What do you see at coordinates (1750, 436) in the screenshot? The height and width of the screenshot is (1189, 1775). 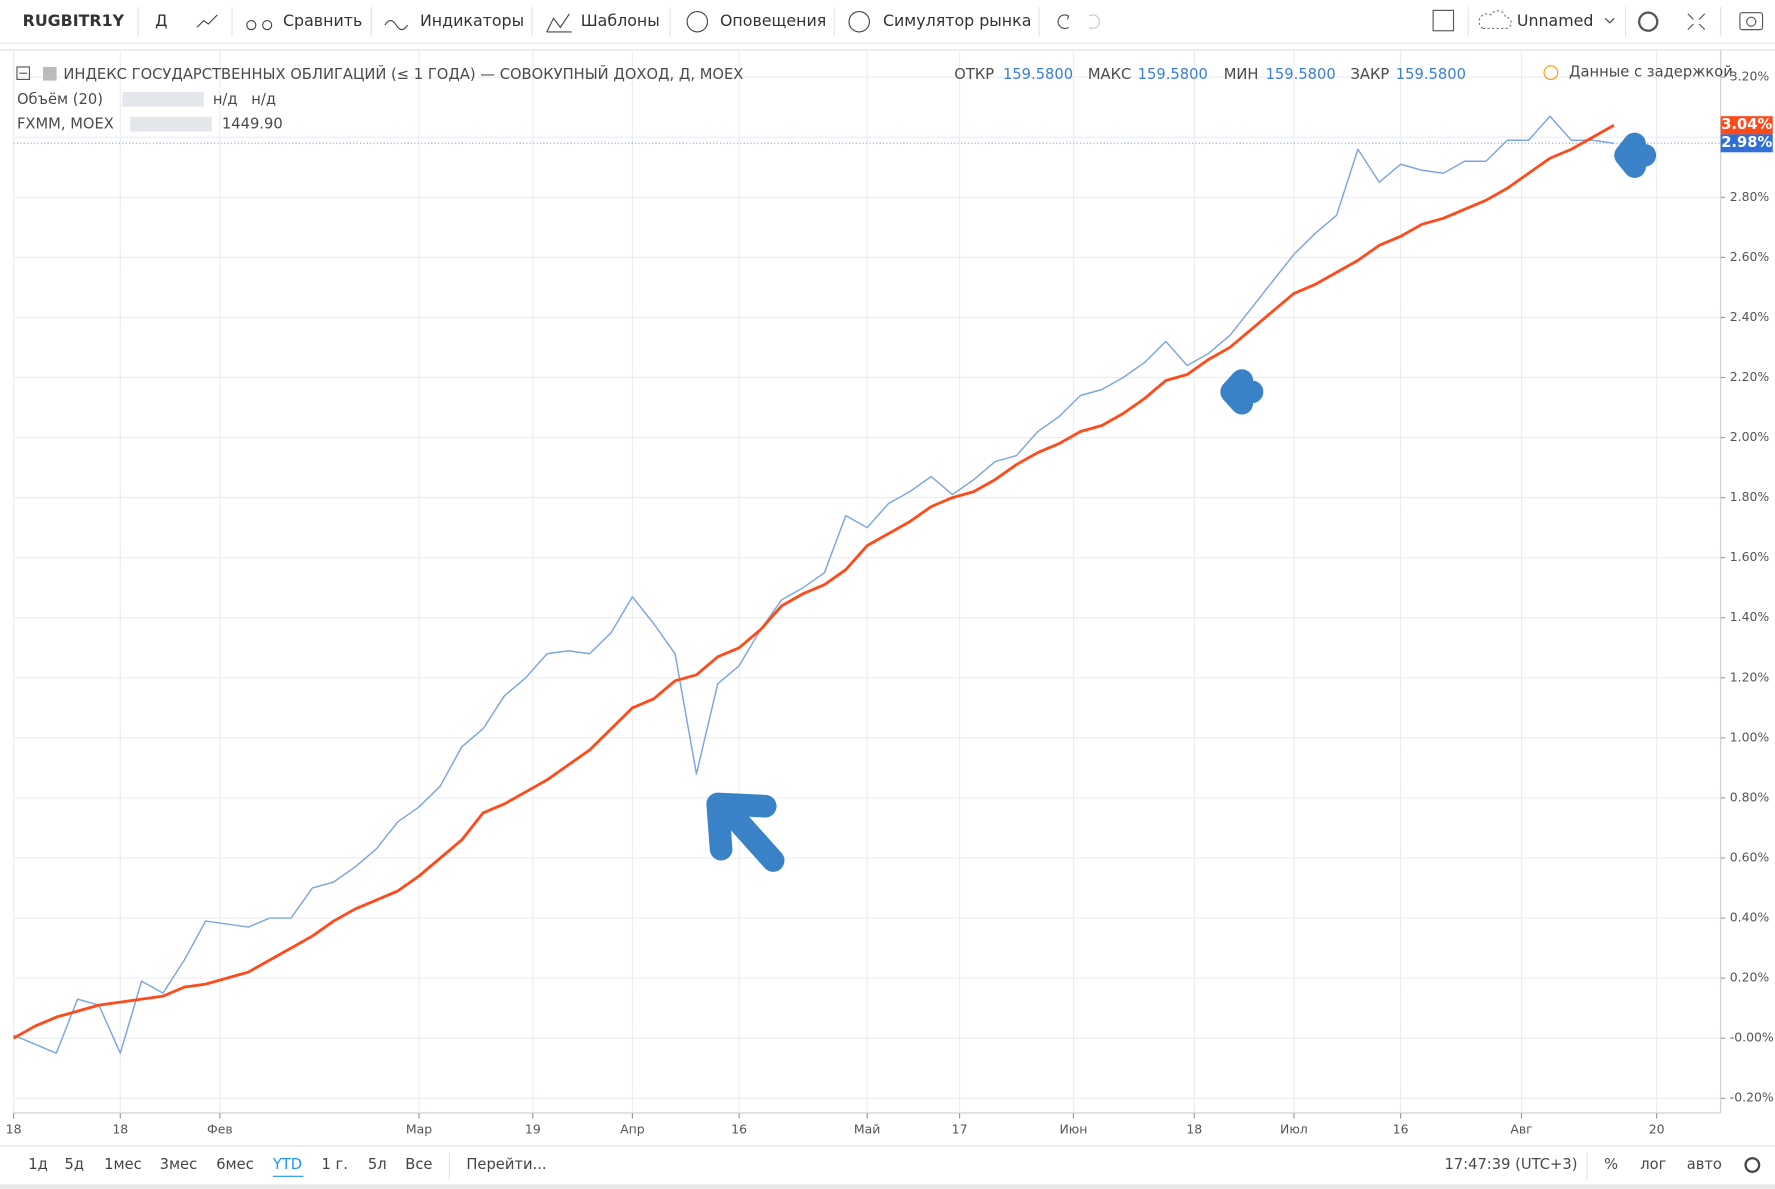 I see `y-tick-label: 2.00%` at bounding box center [1750, 436].